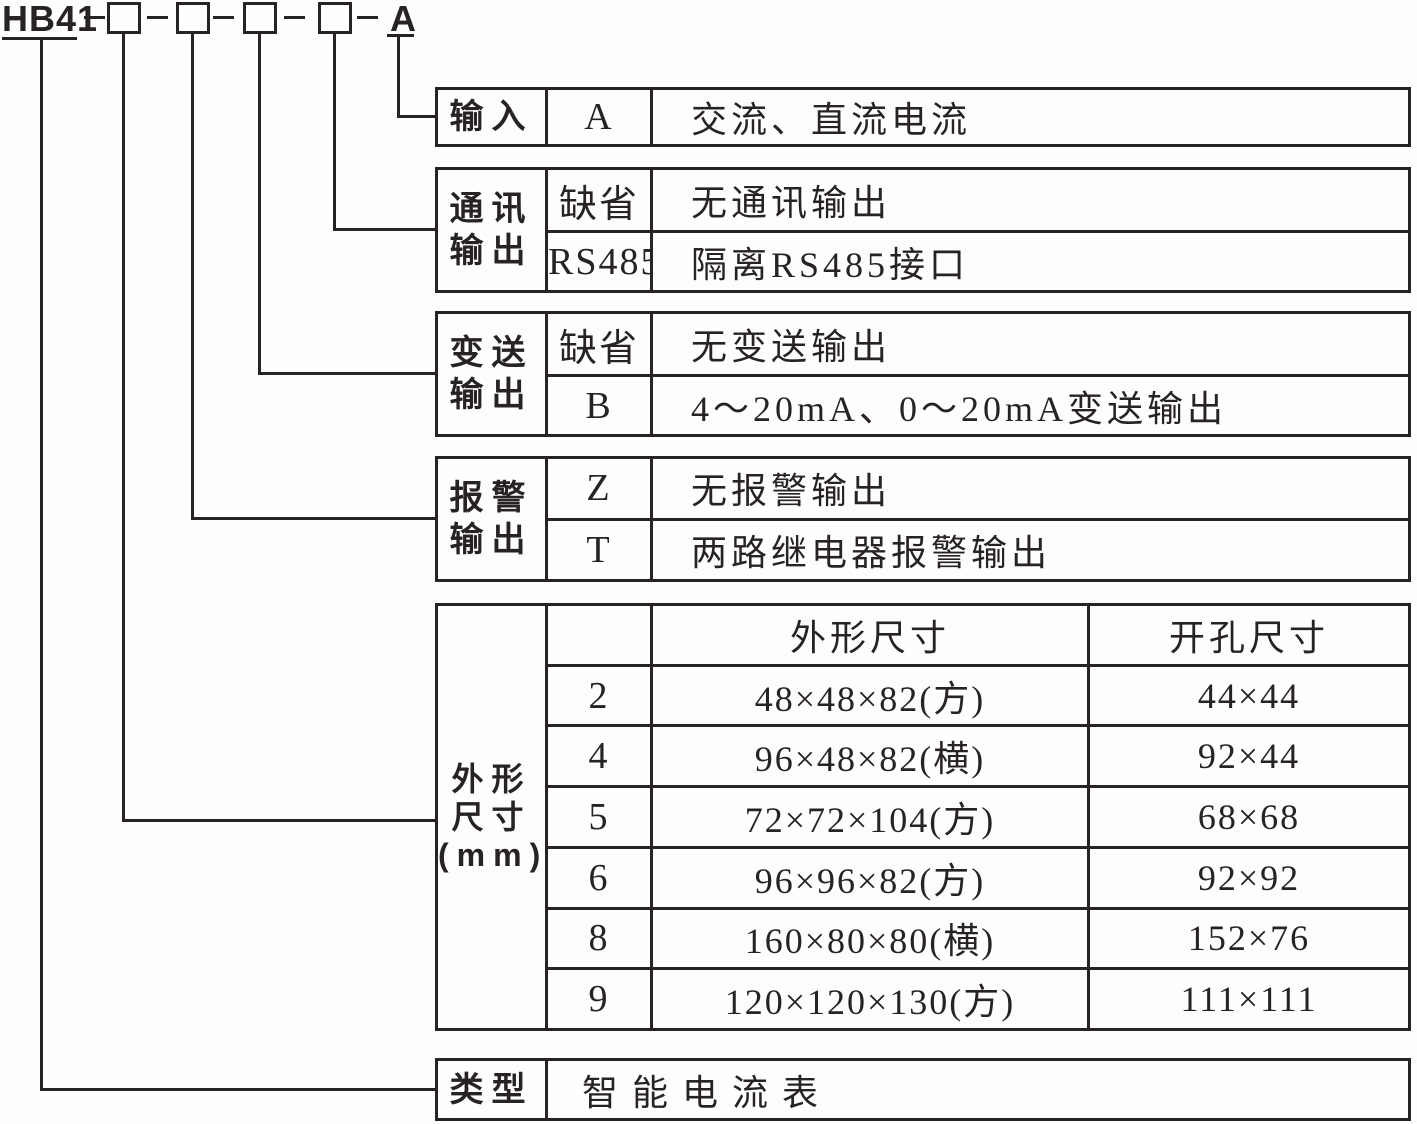 This screenshot has height=1124, width=1417. I want to click on size-header-outer-cell: 外形尺寸, so click(870, 635).